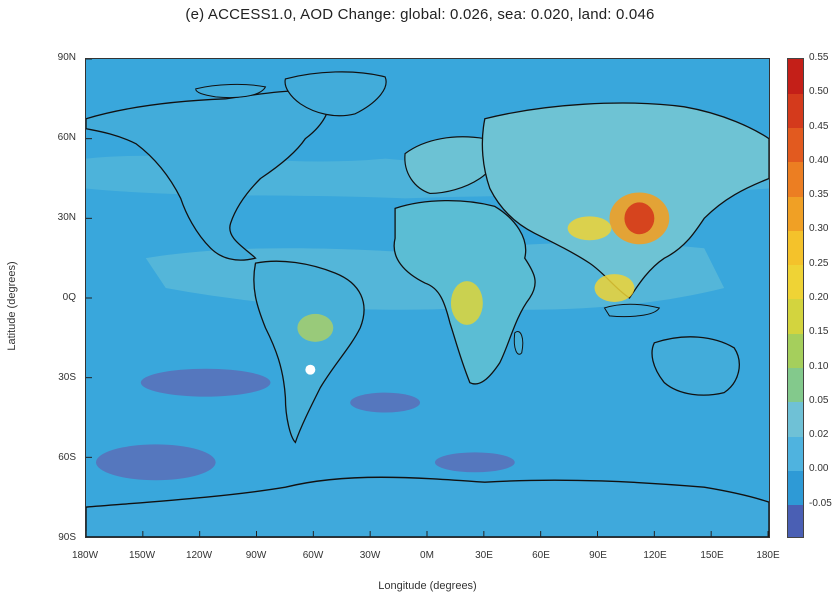 The image size is (840, 600). Describe the element at coordinates (231, 91) in the screenshot. I see `arctic-islands` at that location.